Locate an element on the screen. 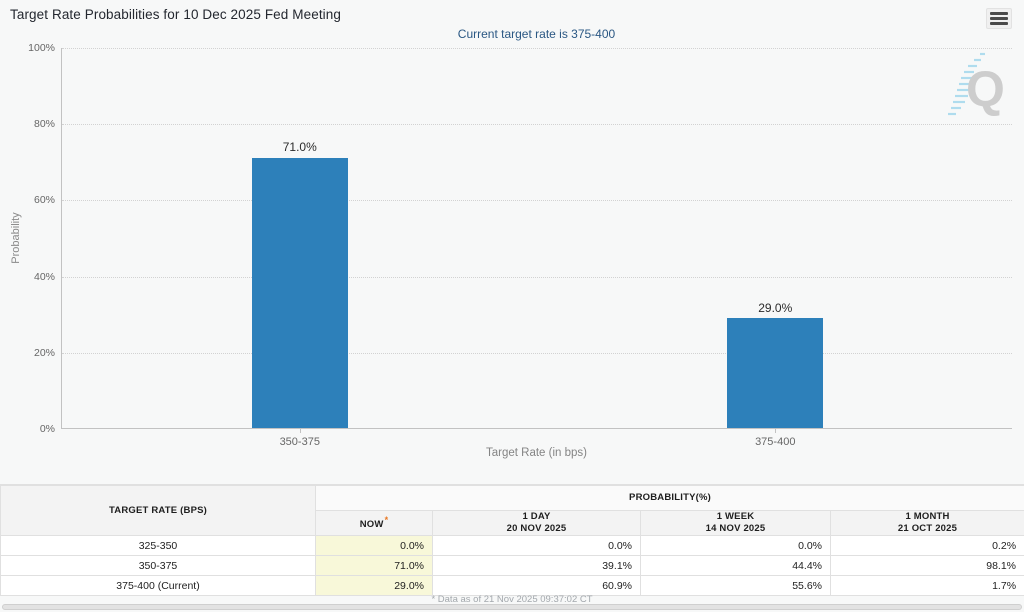 The image size is (1024, 612). table-row: 325-350 0.0% 0.0% 0.0% 0.2% is located at coordinates (512, 545).